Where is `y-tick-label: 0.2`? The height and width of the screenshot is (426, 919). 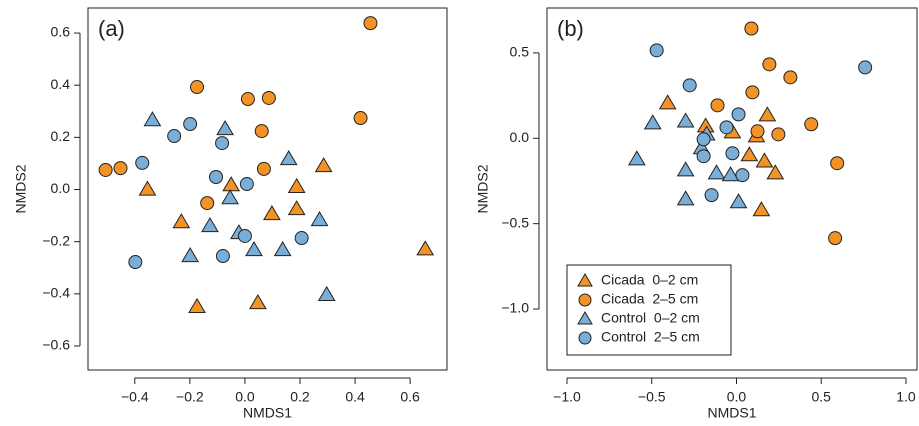 y-tick-label: 0.2 is located at coordinates (61, 136).